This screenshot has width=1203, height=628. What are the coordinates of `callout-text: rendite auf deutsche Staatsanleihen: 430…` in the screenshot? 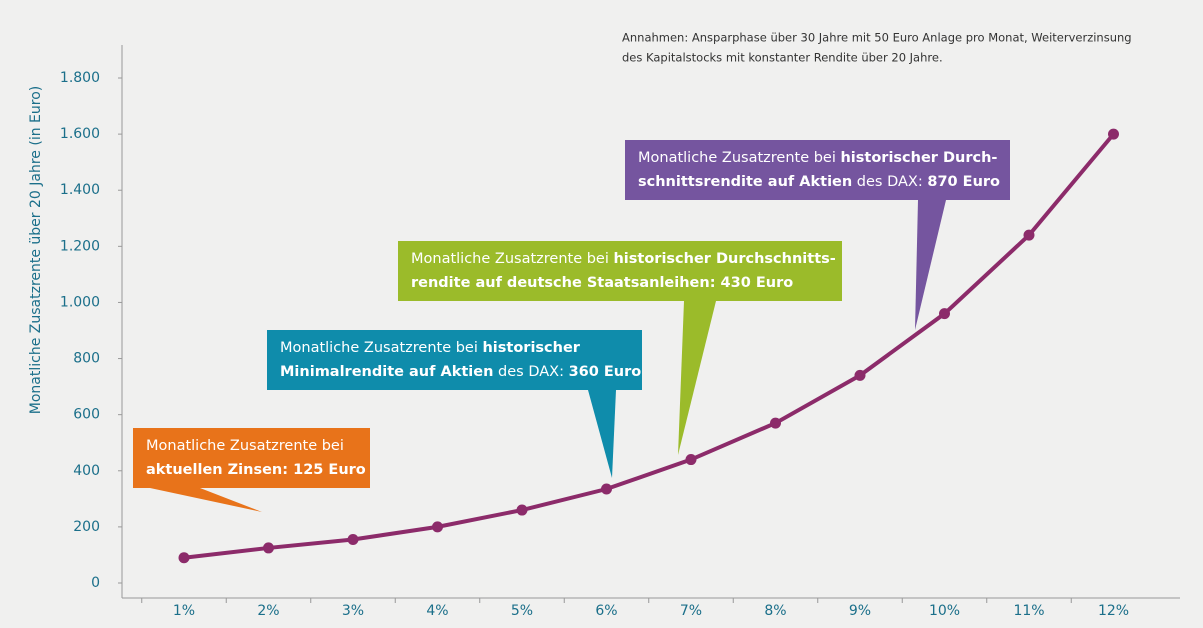 It's located at (602, 283).